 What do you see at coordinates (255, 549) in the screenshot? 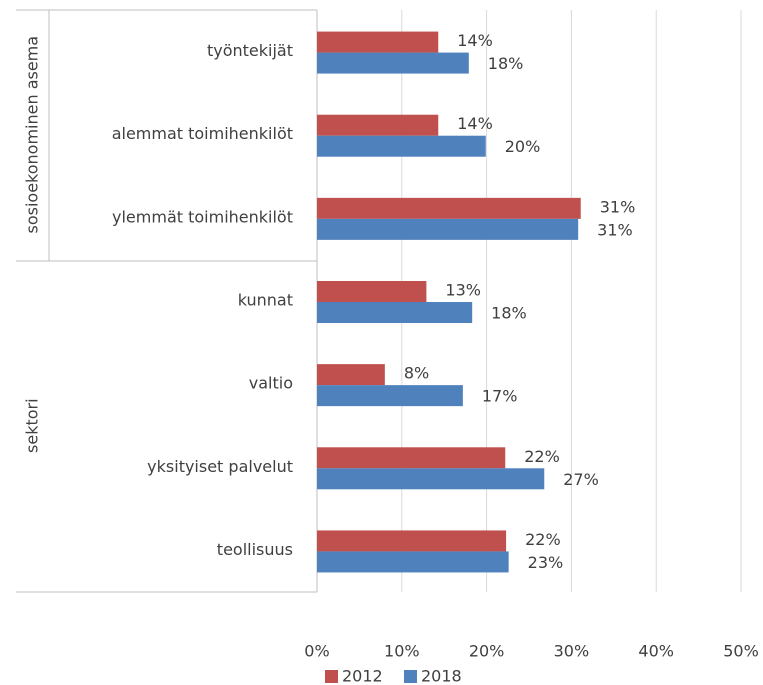
I see `y-tick-label: teollisuus` at bounding box center [255, 549].